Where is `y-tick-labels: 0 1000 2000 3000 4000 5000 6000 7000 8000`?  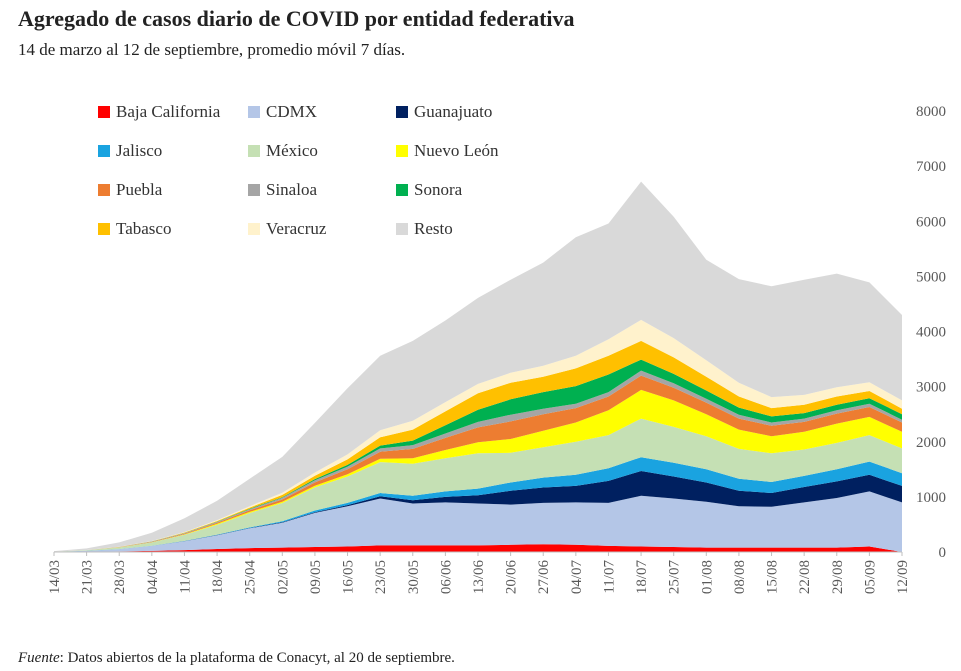 y-tick-labels: 0 1000 2000 3000 4000 5000 6000 7000 8000 is located at coordinates (931, 332).